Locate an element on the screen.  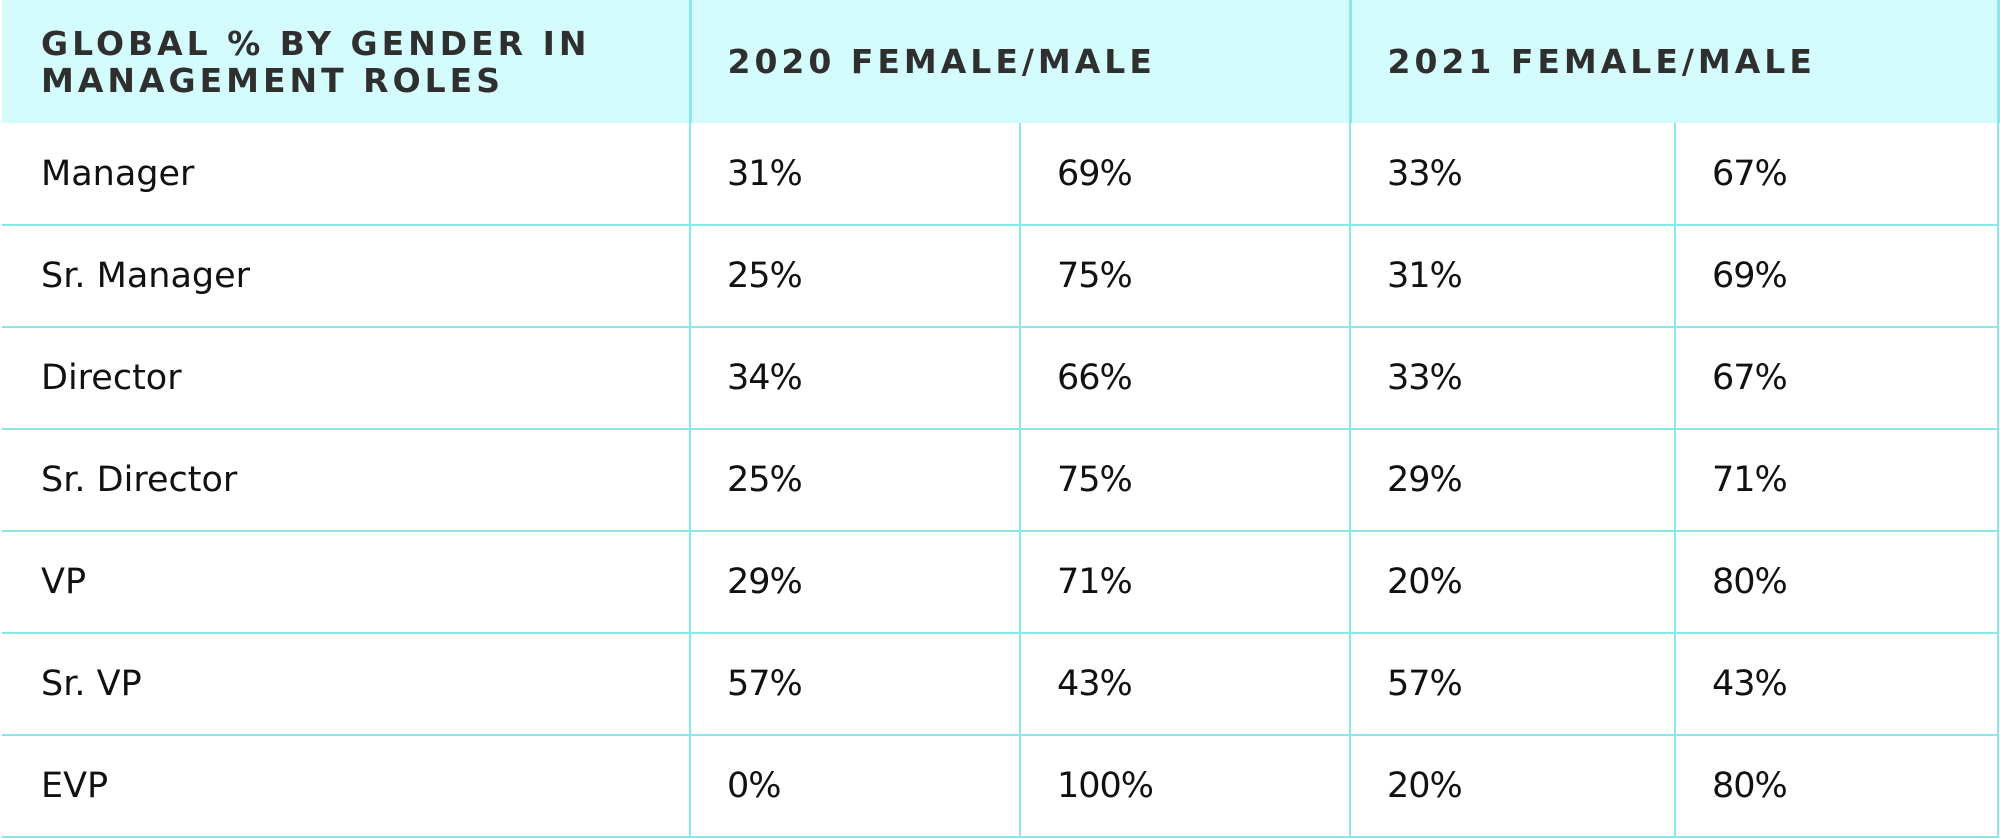
female-2020-cell: 57% is located at coordinates (855, 684).